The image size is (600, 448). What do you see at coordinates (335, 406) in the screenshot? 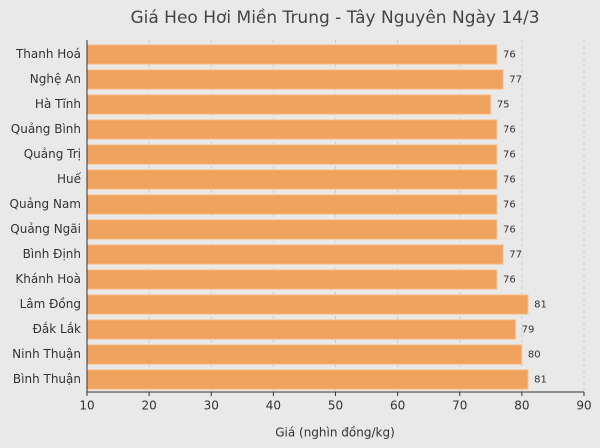
I see `x-tick-label: 50` at bounding box center [335, 406].